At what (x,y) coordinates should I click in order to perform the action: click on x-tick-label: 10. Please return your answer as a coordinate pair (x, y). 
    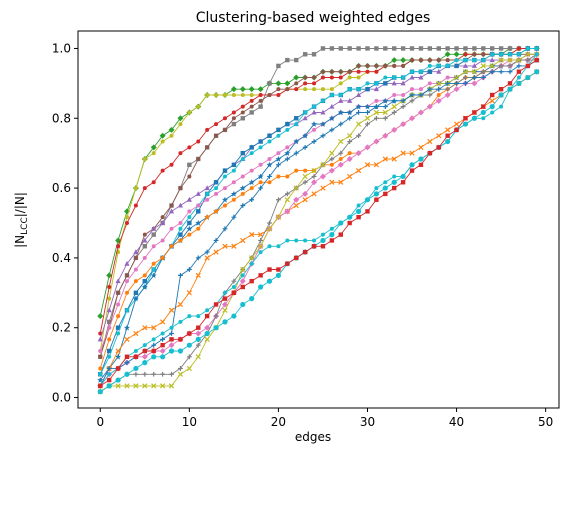
    Looking at the image, I should click on (189, 422).